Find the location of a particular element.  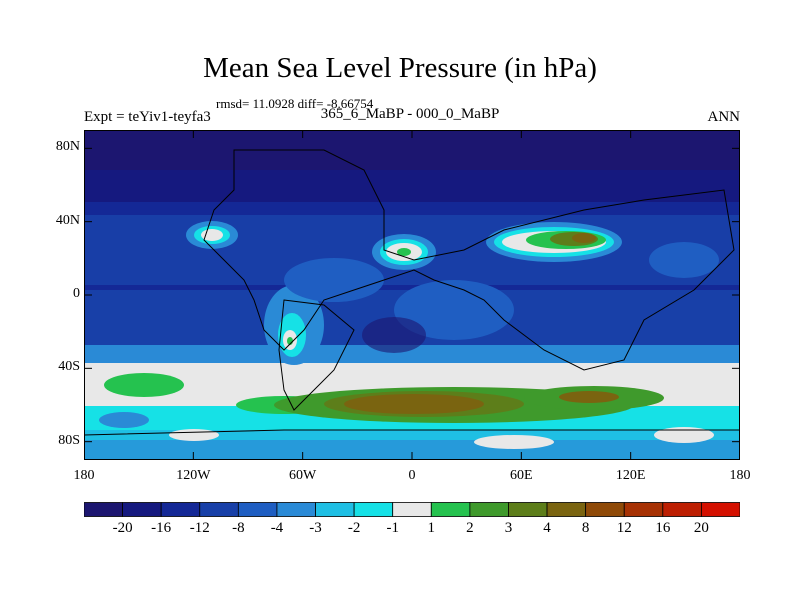

outline-south-america is located at coordinates (316, 355).